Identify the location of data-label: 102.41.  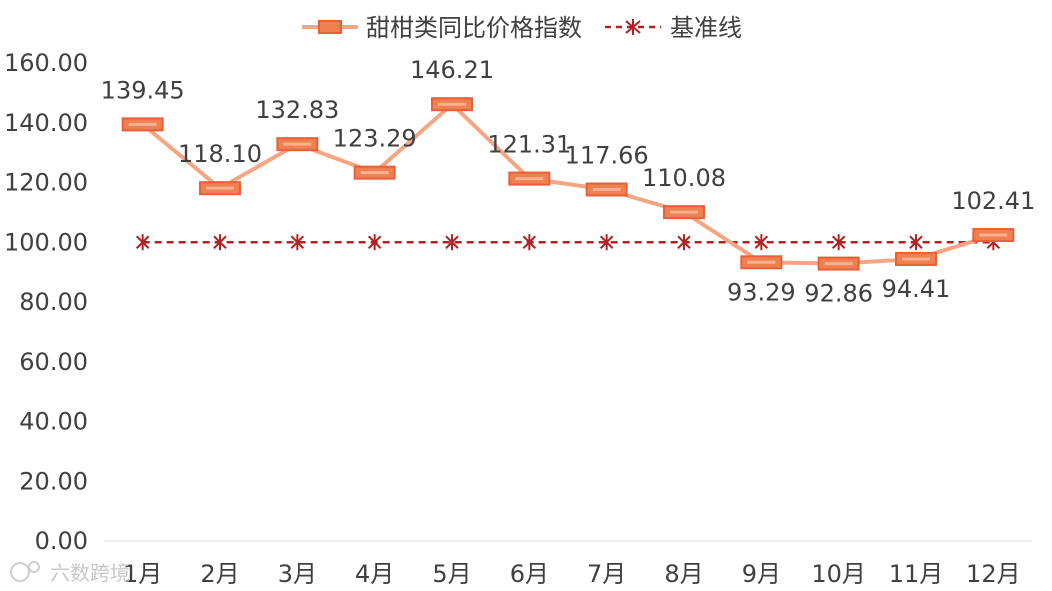
(993, 201).